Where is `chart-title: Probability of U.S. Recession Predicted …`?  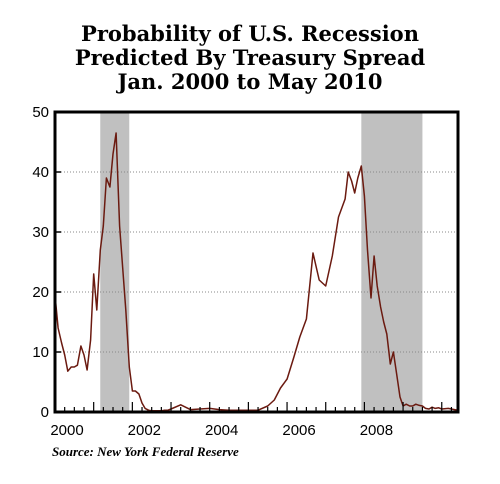
chart-title: Probability of U.S. Recession Predicted … is located at coordinates (250, 58).